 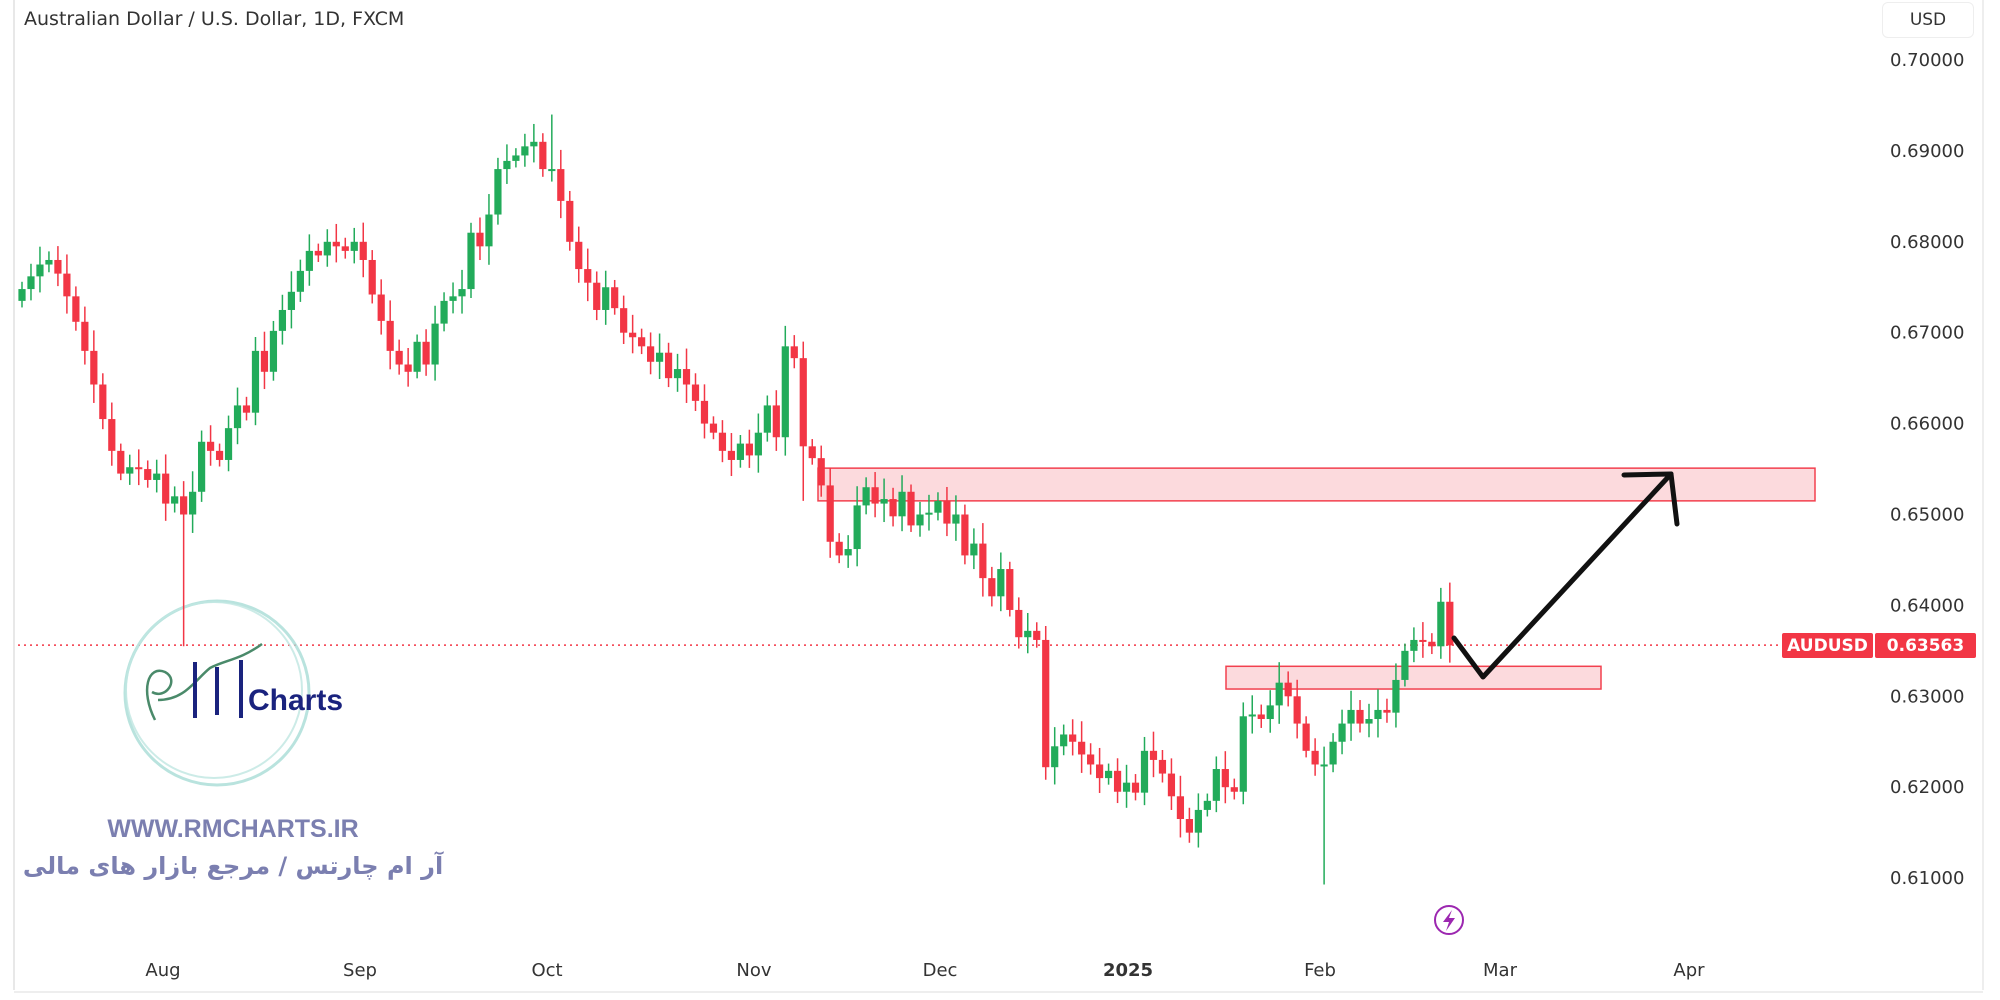 I want to click on time-tick-label: Sep, so click(x=360, y=970).